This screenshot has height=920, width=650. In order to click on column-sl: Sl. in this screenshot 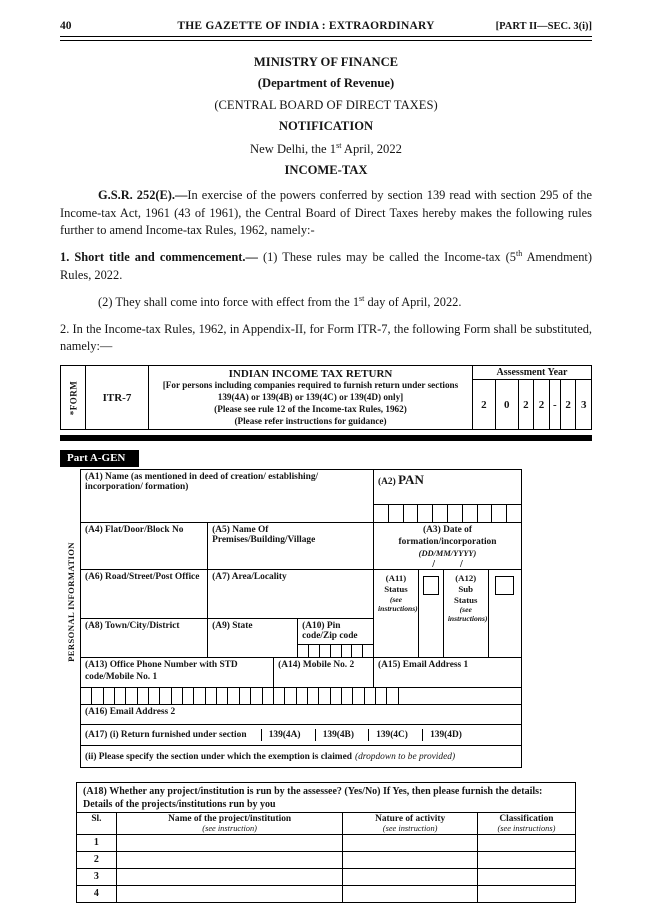, I will do `click(97, 824)`.